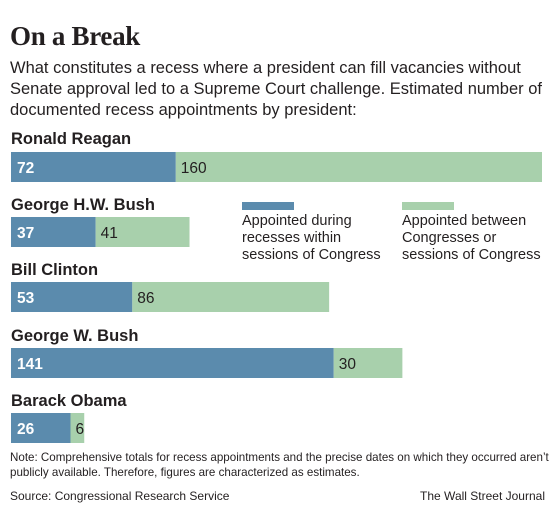 The width and height of the screenshot is (555, 522). I want to click on value-between-bill-clinton: 86, so click(145, 298).